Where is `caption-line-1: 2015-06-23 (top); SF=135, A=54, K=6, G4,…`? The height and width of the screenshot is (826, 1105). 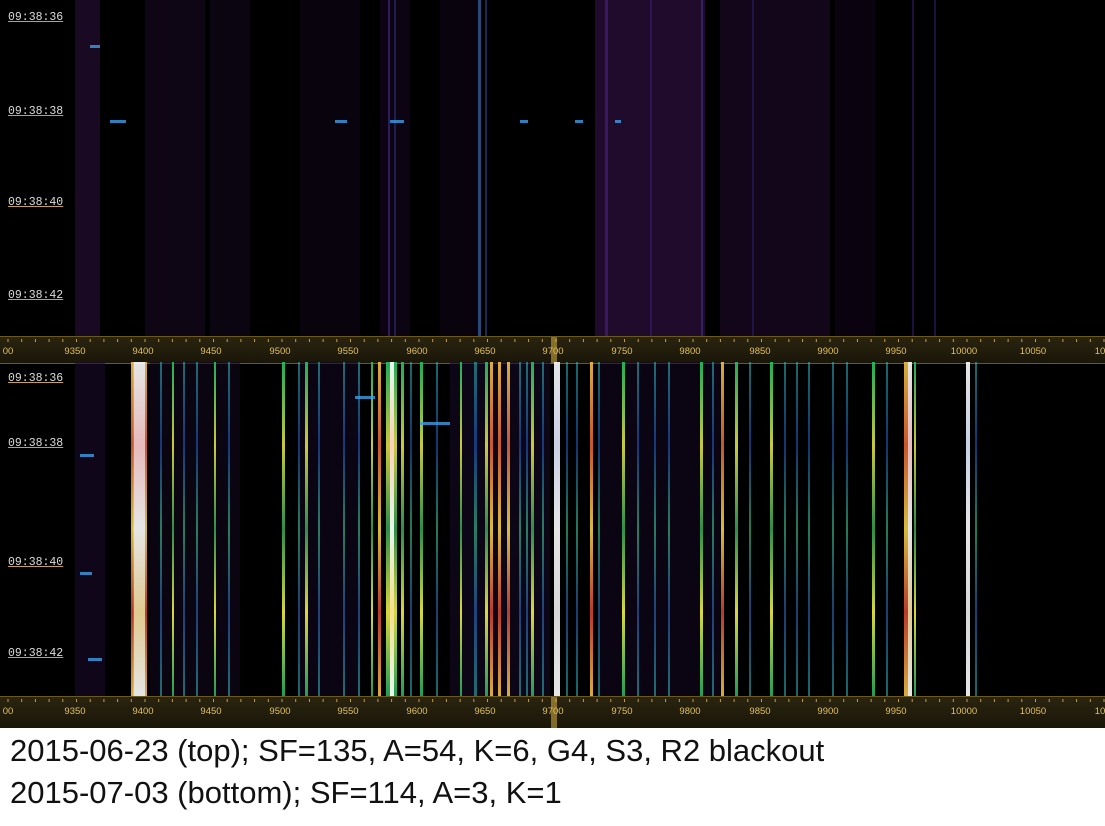 caption-line-1: 2015-06-23 (top); SF=135, A=54, K=6, G4,… is located at coordinates (417, 750).